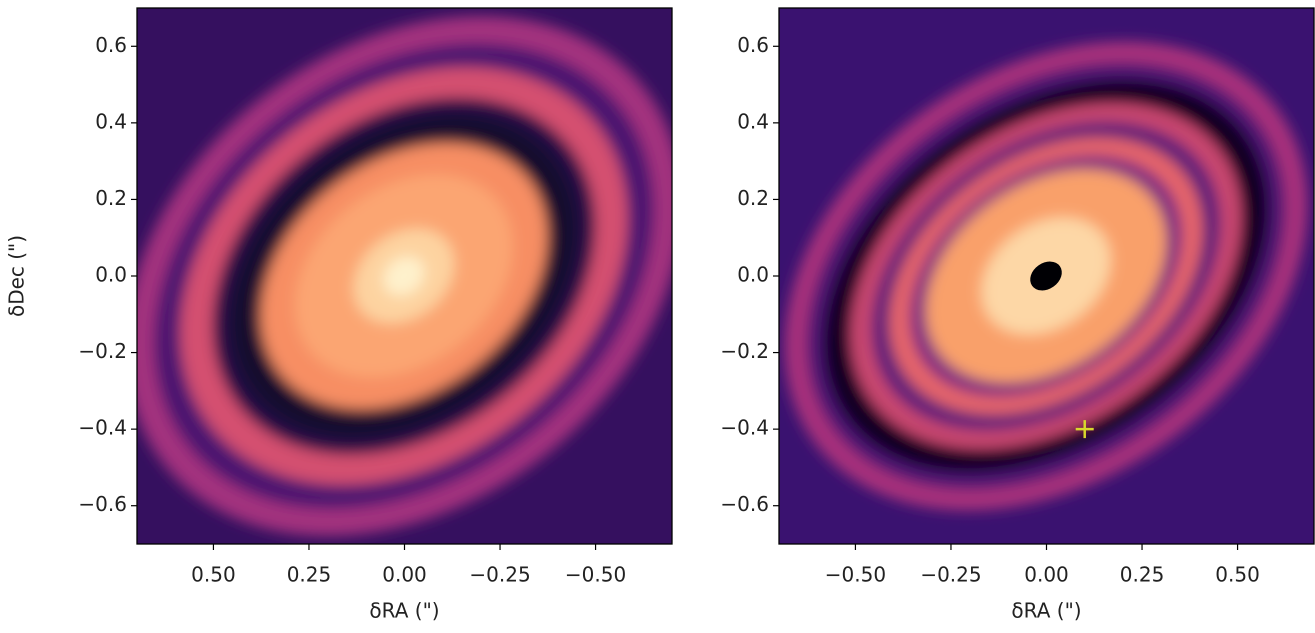  What do you see at coordinates (17, 276) in the screenshot?
I see `y-axis-label: δDec (")` at bounding box center [17, 276].